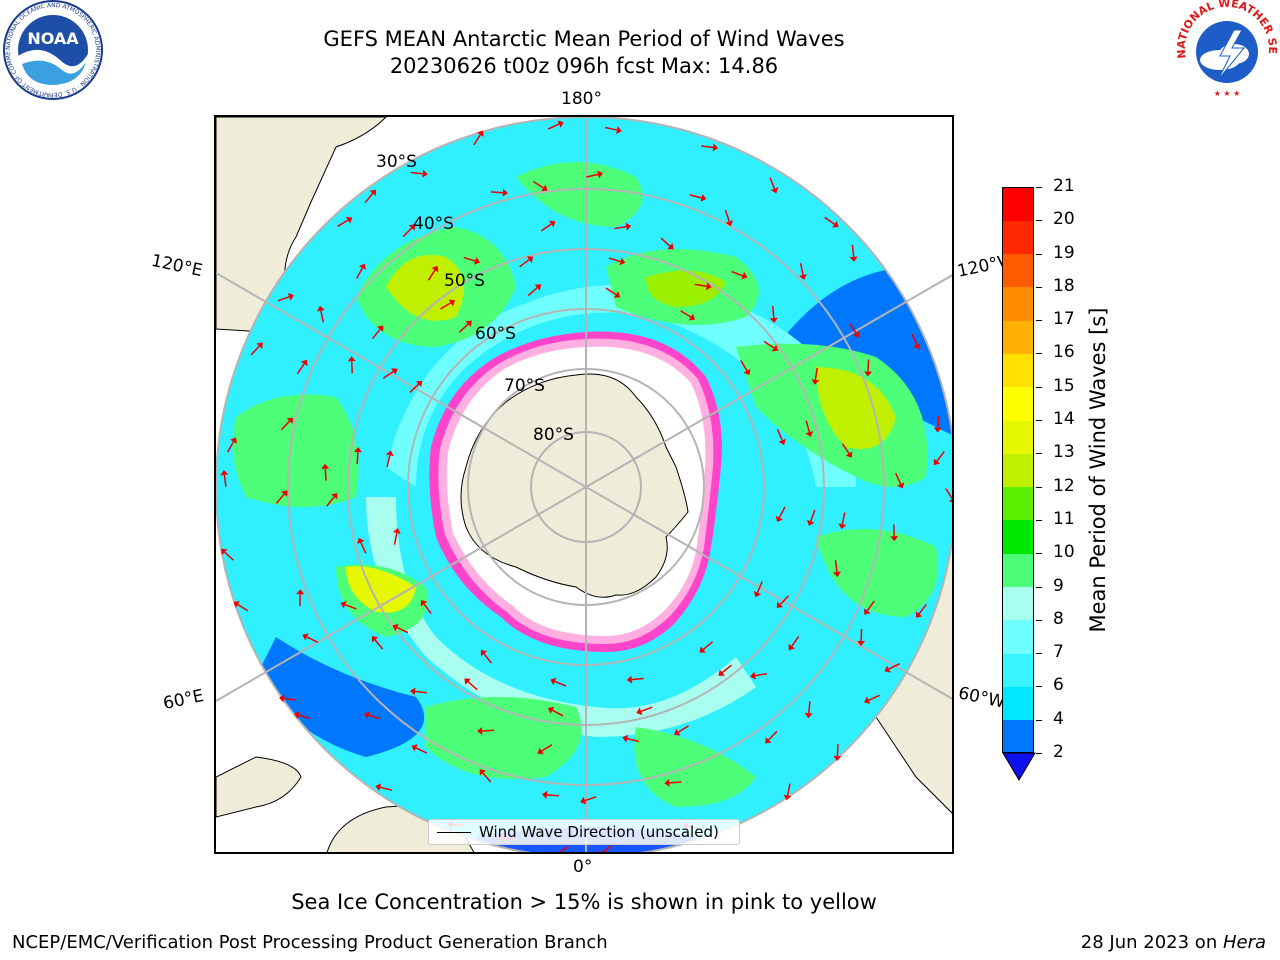  What do you see at coordinates (396, 162) in the screenshot?
I see `lat-label-30s: 30°S` at bounding box center [396, 162].